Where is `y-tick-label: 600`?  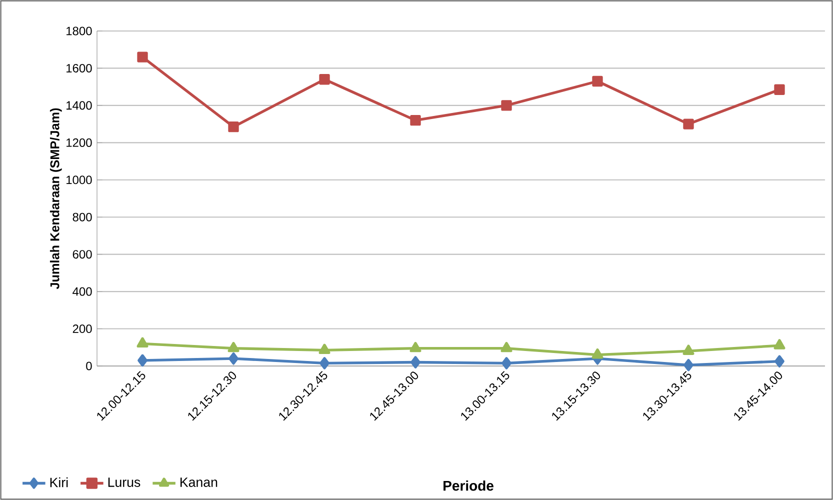
y-tick-label: 600 is located at coordinates (82, 254).